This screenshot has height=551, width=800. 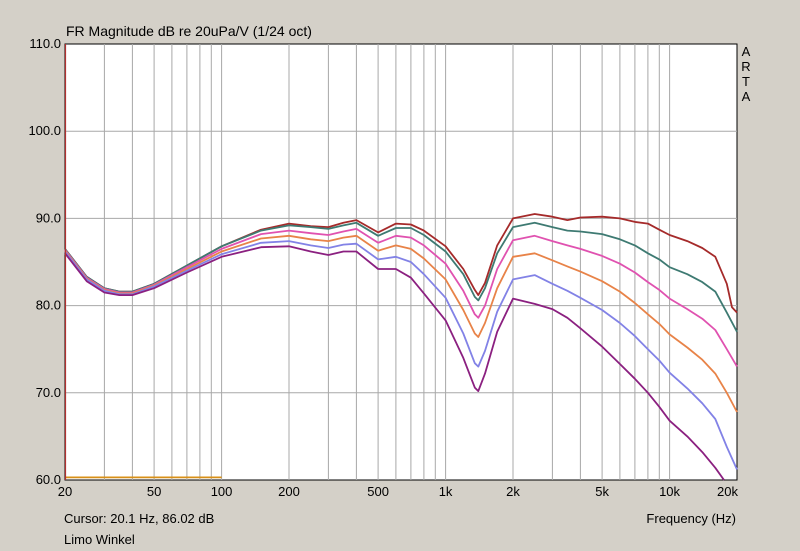 What do you see at coordinates (727, 491) in the screenshot?
I see `x-tick-label: 20k` at bounding box center [727, 491].